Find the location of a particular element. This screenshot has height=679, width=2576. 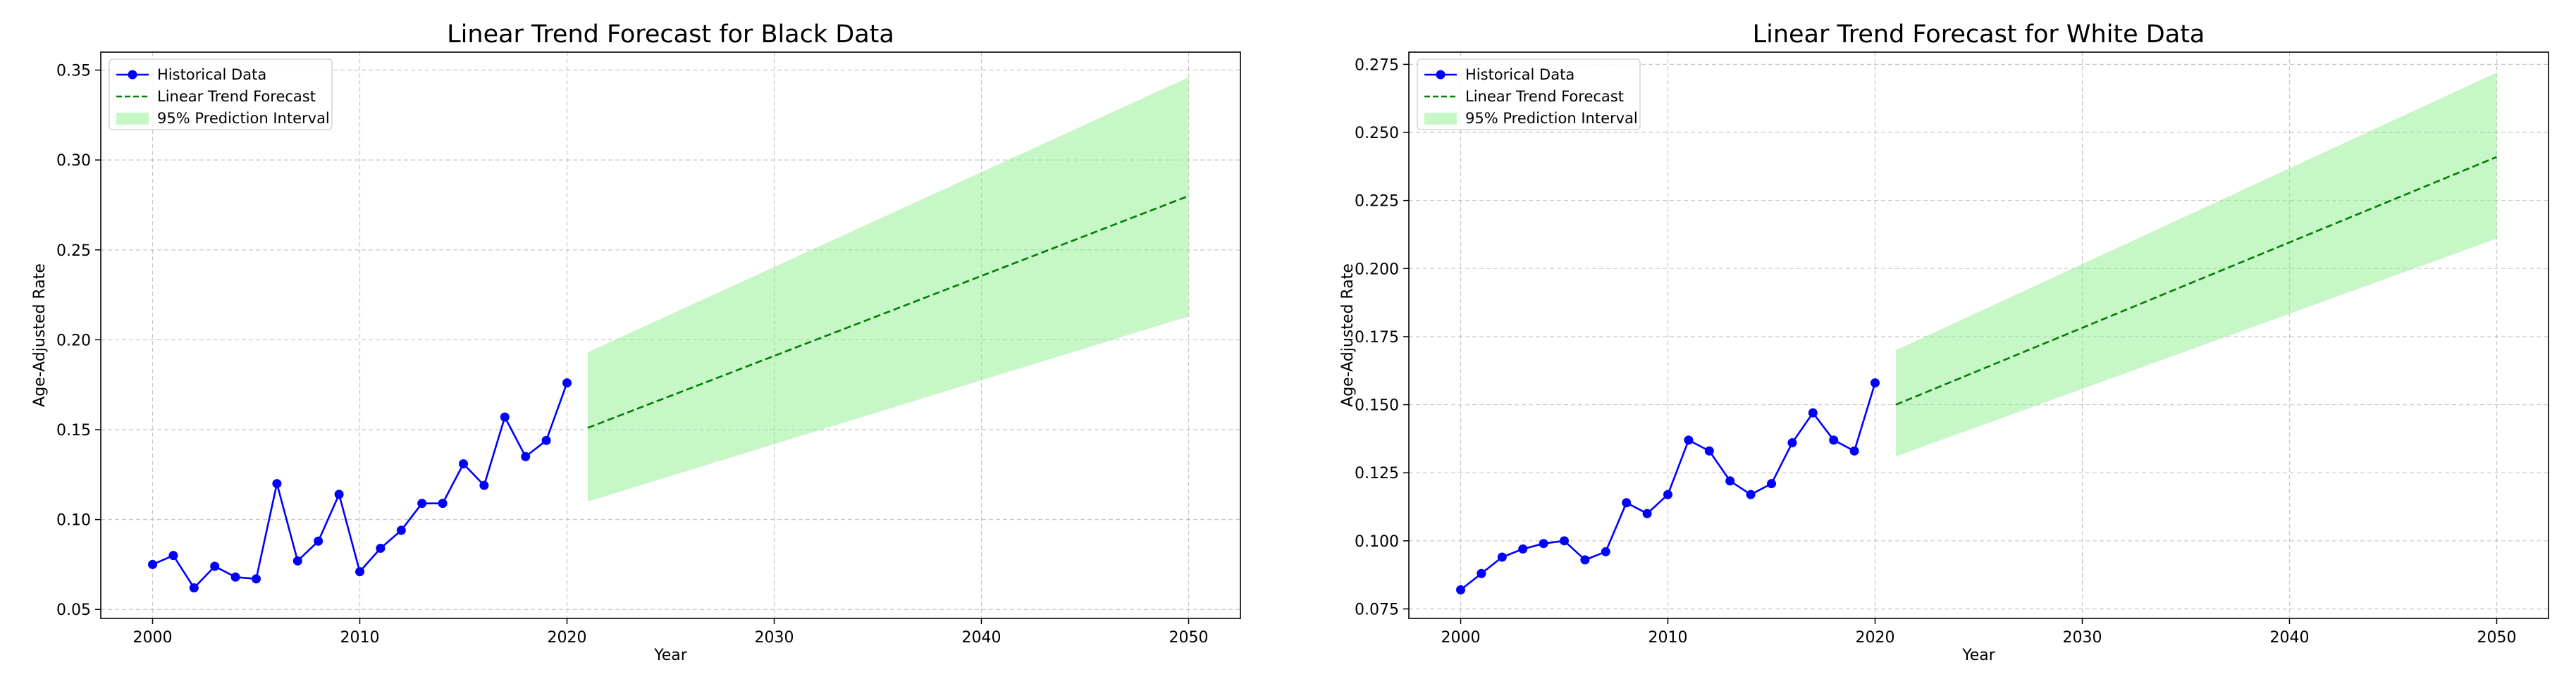

y-tick-label: 0.10 is located at coordinates (73, 521).